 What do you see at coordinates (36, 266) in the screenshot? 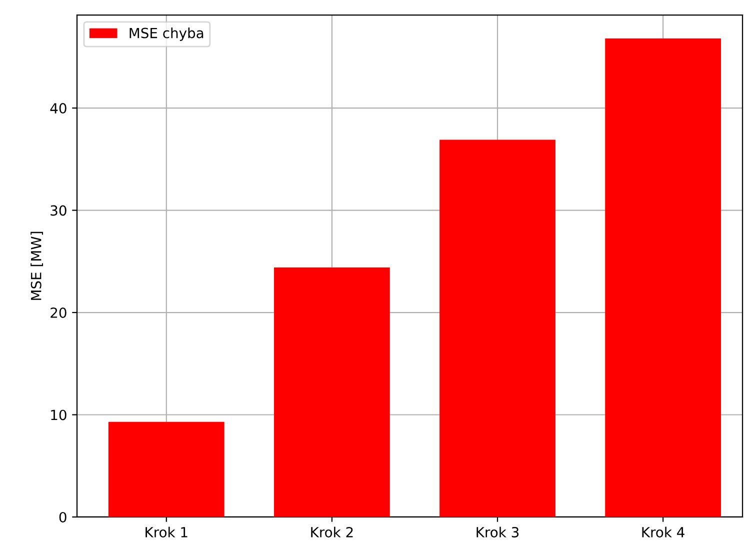
I see `y-axis-title: MSE [MW]` at bounding box center [36, 266].